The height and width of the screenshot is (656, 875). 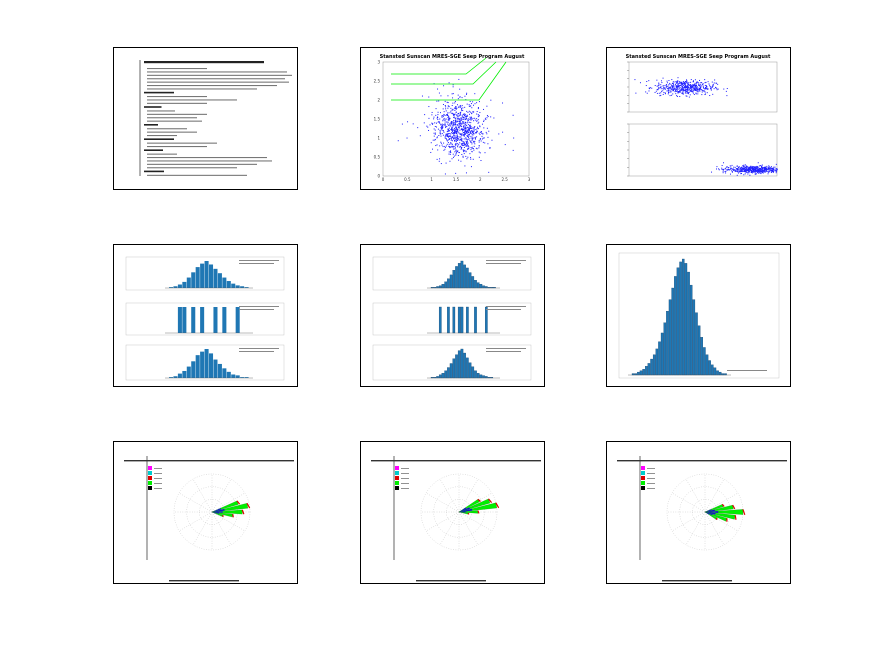 I want to click on histogram-legend-line, so click(x=503, y=309).